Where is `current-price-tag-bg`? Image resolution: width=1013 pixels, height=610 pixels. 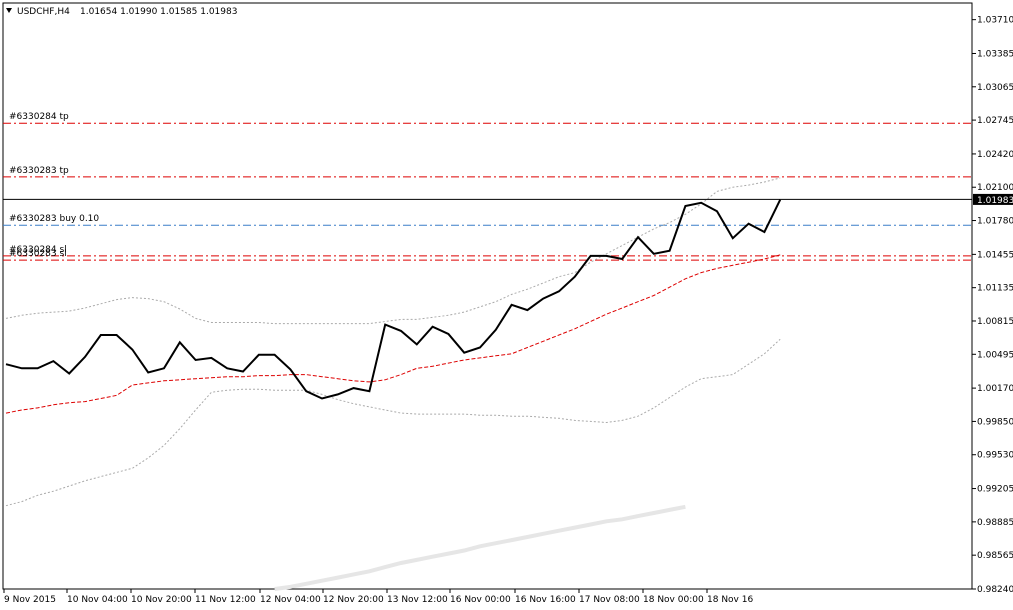
current-price-tag-bg is located at coordinates (993, 199).